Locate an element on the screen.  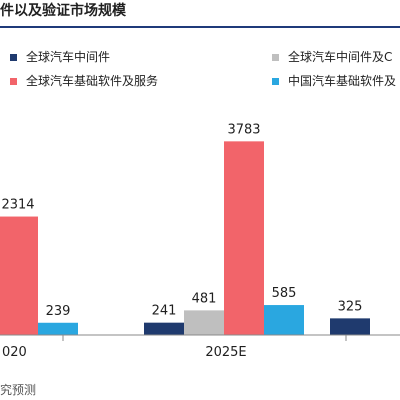
legend-label: 中国汽车基础软件及 is located at coordinates (342, 80).